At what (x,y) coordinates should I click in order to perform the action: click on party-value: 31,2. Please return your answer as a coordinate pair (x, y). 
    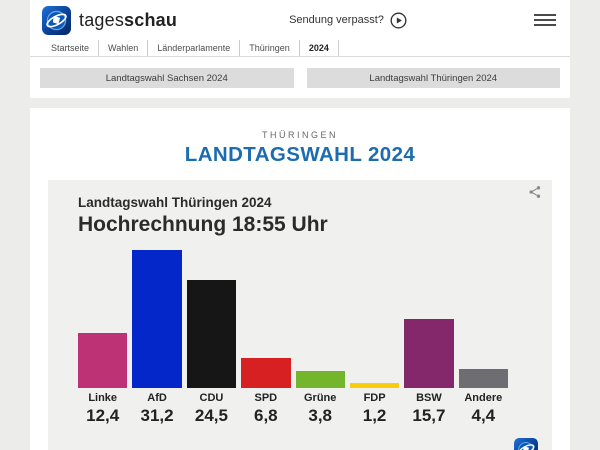
    Looking at the image, I should click on (157, 415).